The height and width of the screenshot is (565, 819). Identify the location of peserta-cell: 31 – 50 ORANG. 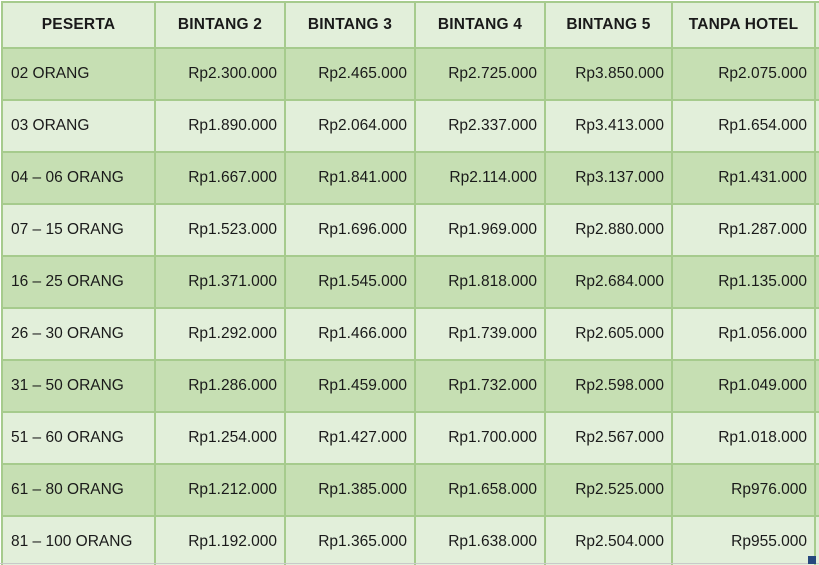
(78, 386).